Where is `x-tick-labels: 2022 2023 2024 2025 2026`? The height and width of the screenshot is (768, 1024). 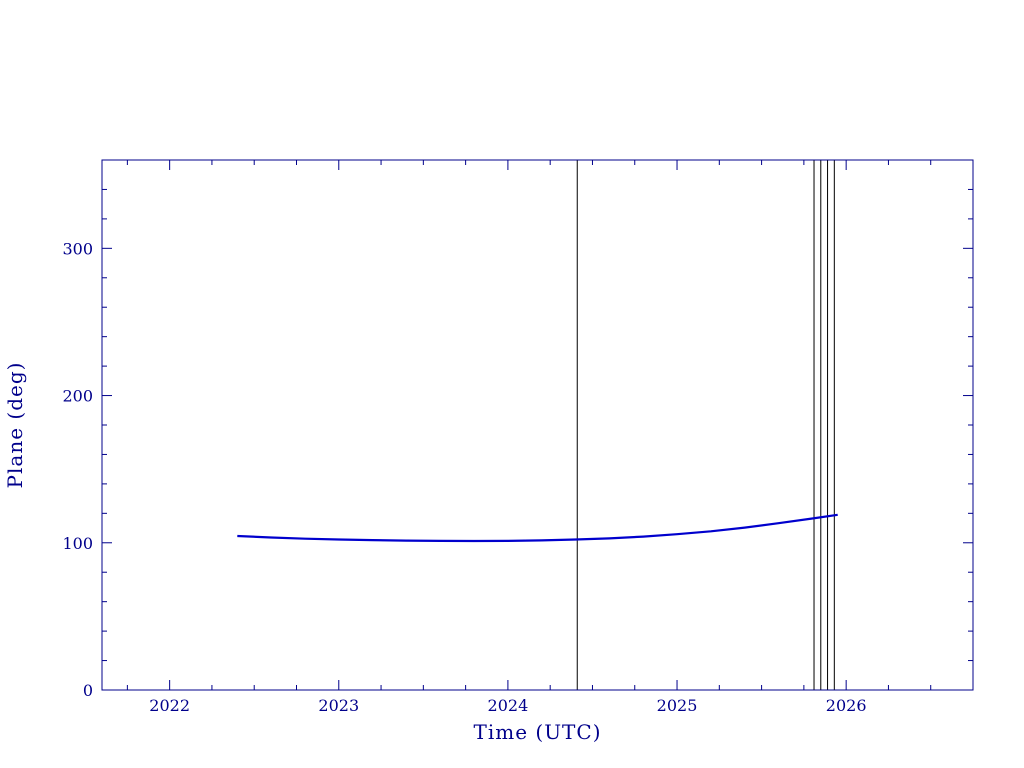
x-tick-labels: 2022 2023 2024 2025 2026 is located at coordinates (507, 705).